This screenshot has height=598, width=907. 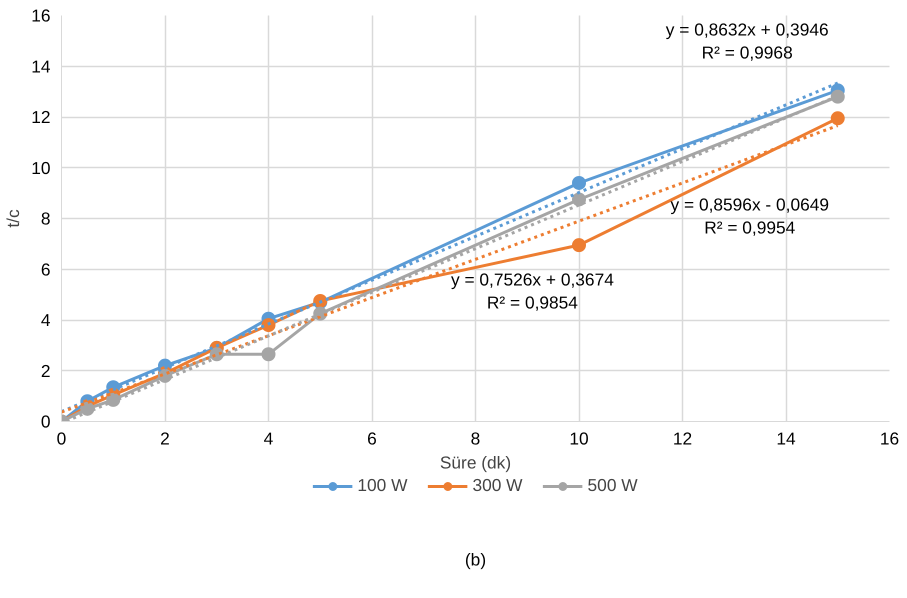 I want to click on annotation: y = 0,8632x + 0,3946 R² = 0,9968, so click(x=747, y=40).